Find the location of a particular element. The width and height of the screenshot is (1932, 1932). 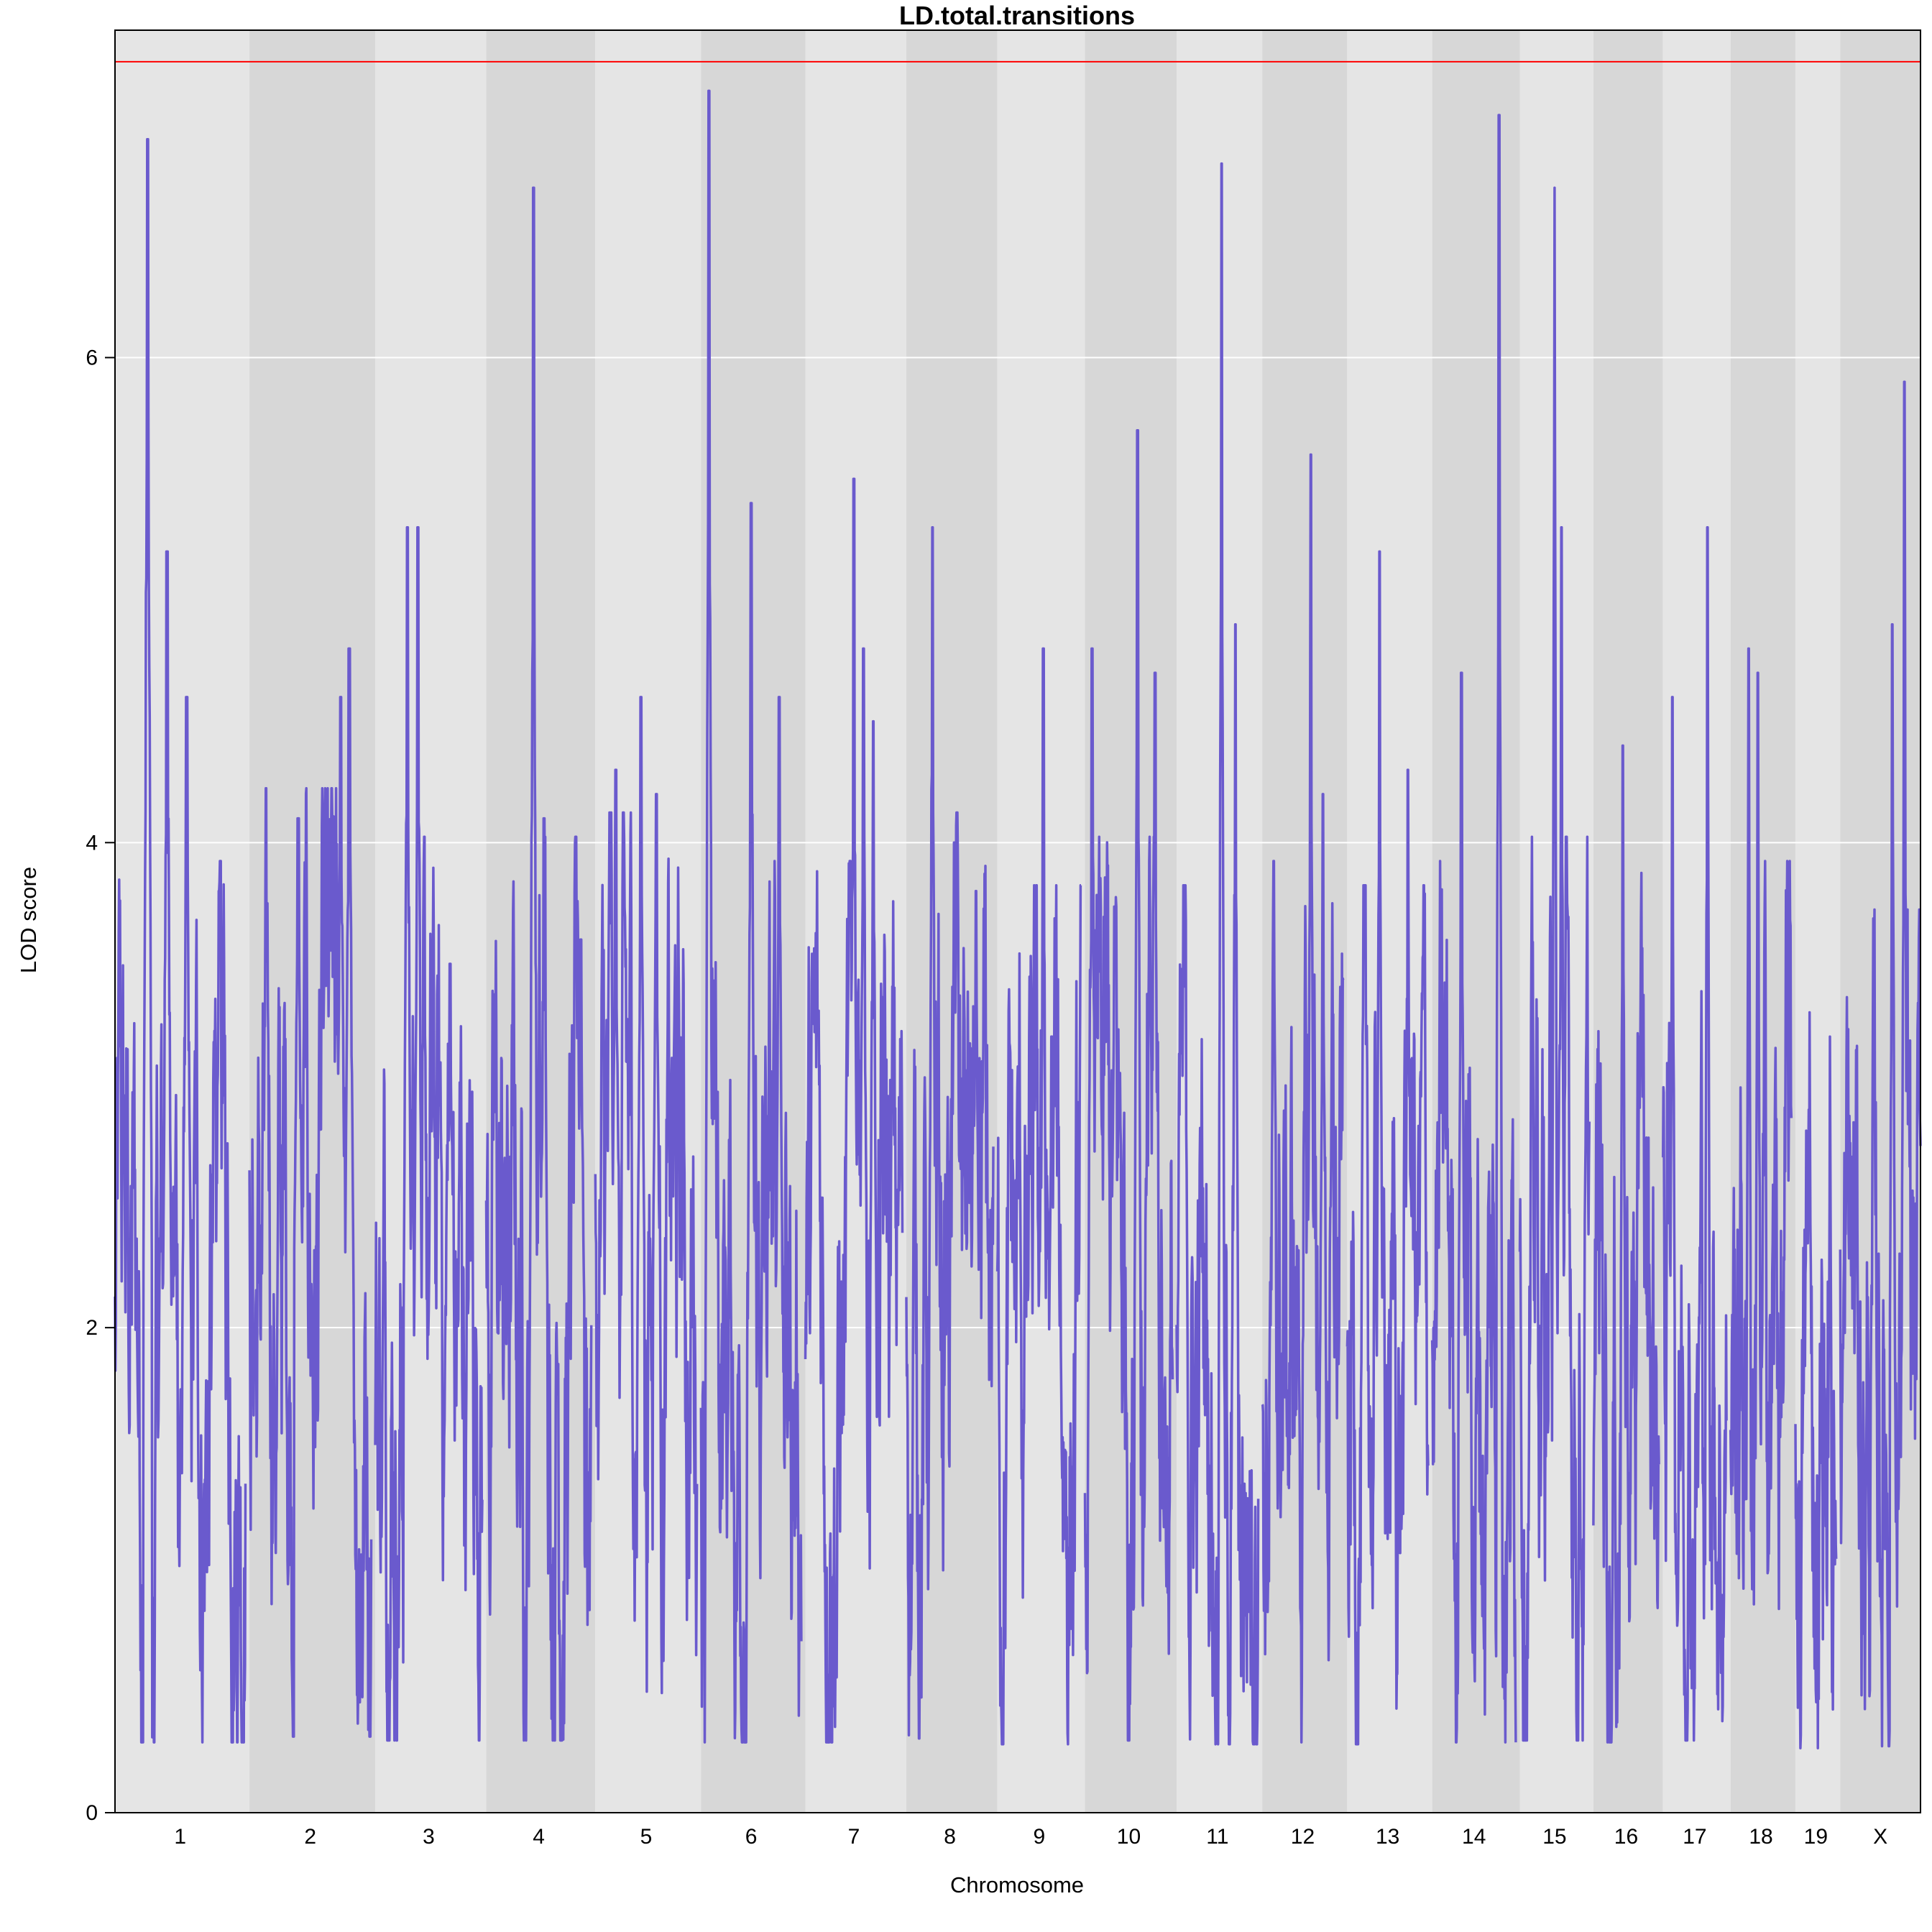

y-axis-label: LOD score is located at coordinates (28, 920).